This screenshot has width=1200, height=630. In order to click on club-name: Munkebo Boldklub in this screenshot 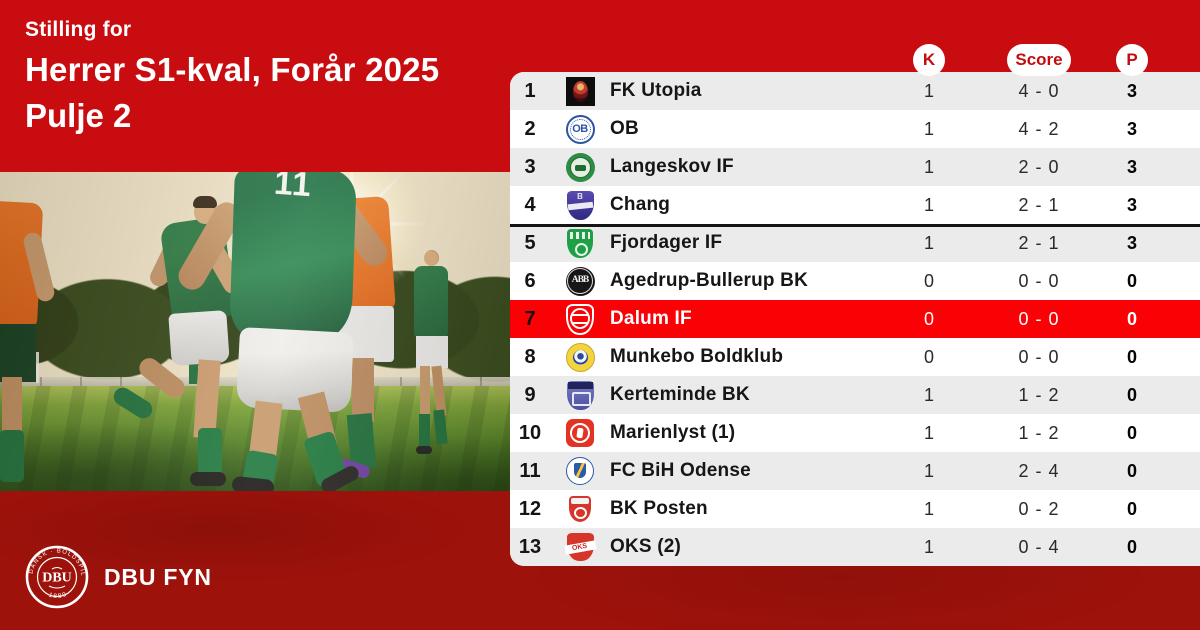, I will do `click(697, 356)`.